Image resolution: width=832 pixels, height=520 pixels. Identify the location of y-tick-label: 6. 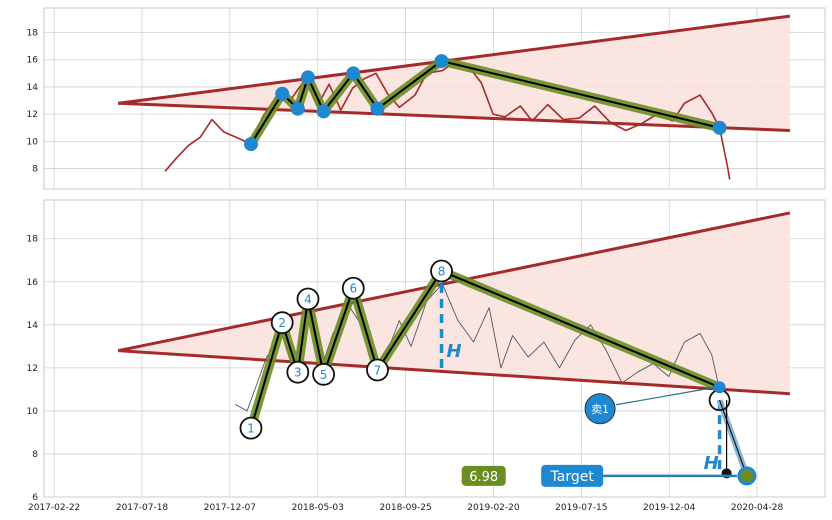
(35, 498).